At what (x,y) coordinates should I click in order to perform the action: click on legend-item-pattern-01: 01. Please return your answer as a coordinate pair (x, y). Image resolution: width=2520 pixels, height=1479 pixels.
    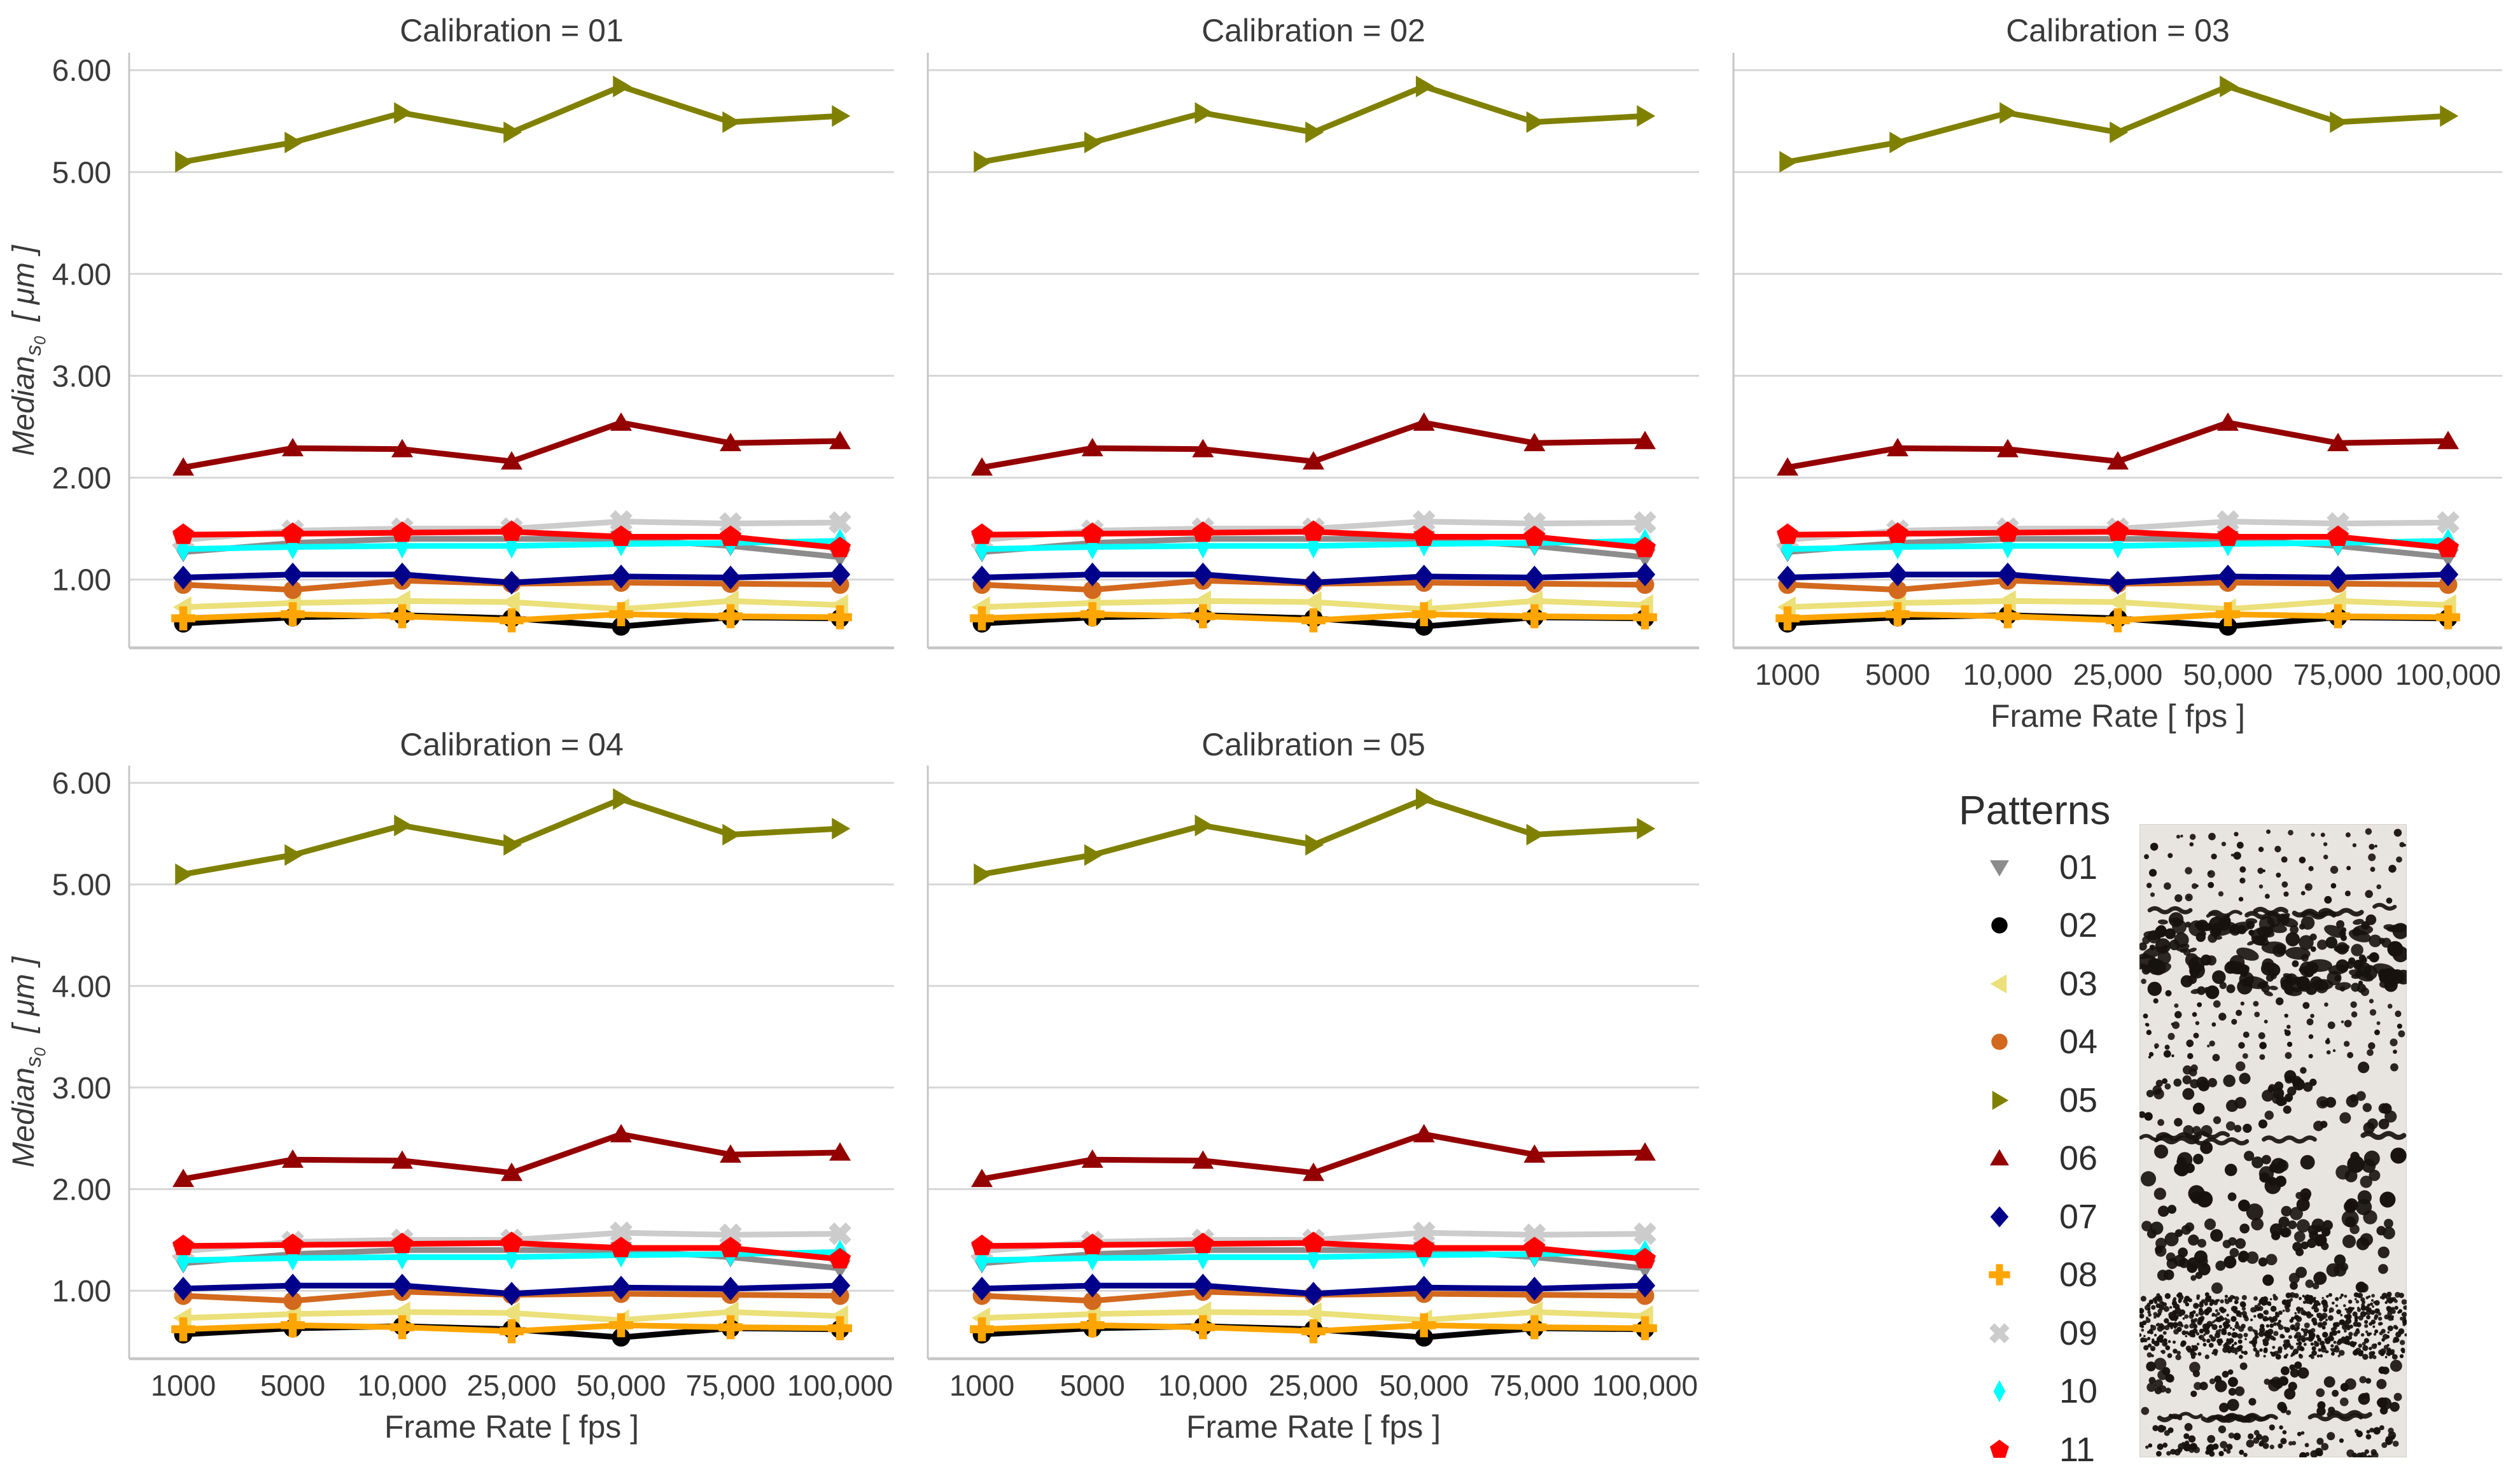
    Looking at the image, I should click on (2038, 867).